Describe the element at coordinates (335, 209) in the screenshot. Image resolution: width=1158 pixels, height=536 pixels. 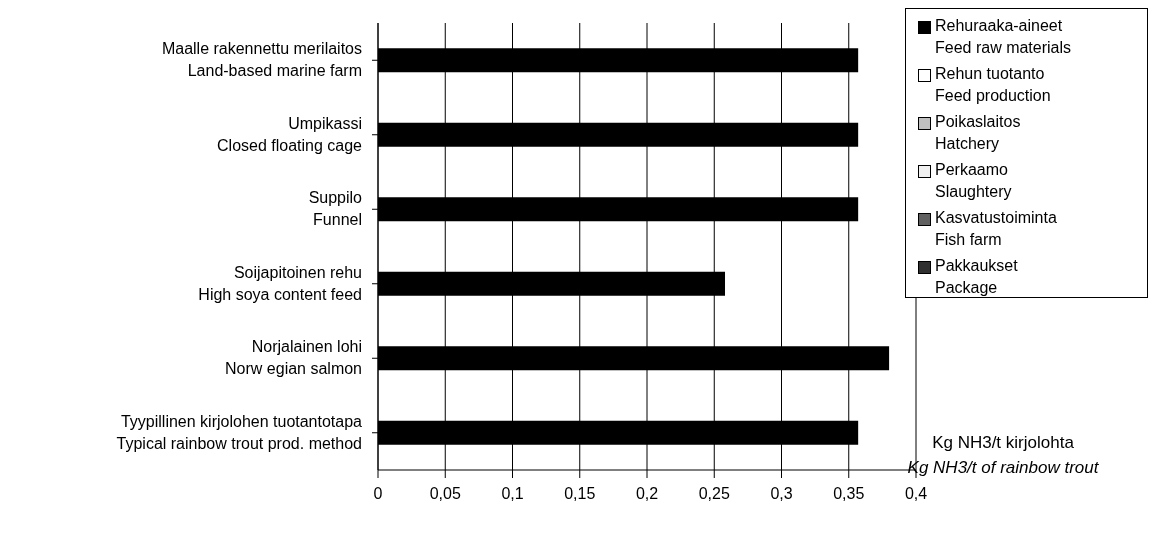
I see `y-tick-label: Suppilo Funnel` at that location.